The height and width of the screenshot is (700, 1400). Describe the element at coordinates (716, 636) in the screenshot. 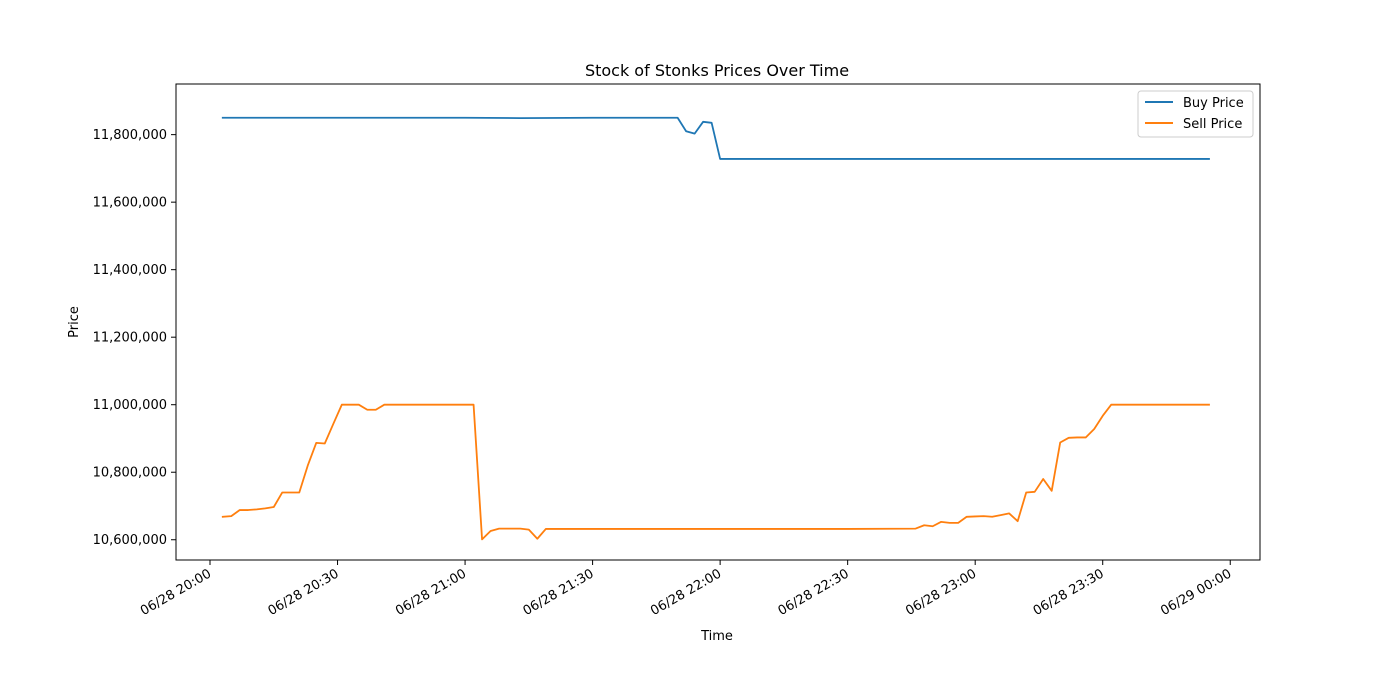

I see `x-axis-label: Time` at that location.